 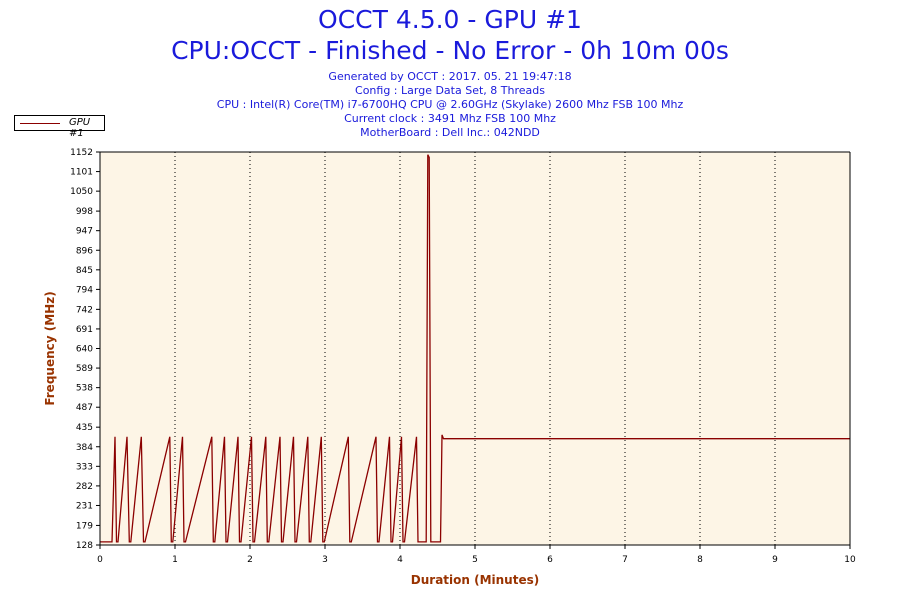 What do you see at coordinates (81, 153) in the screenshot?
I see `y-tick-label: 1152` at bounding box center [81, 153].